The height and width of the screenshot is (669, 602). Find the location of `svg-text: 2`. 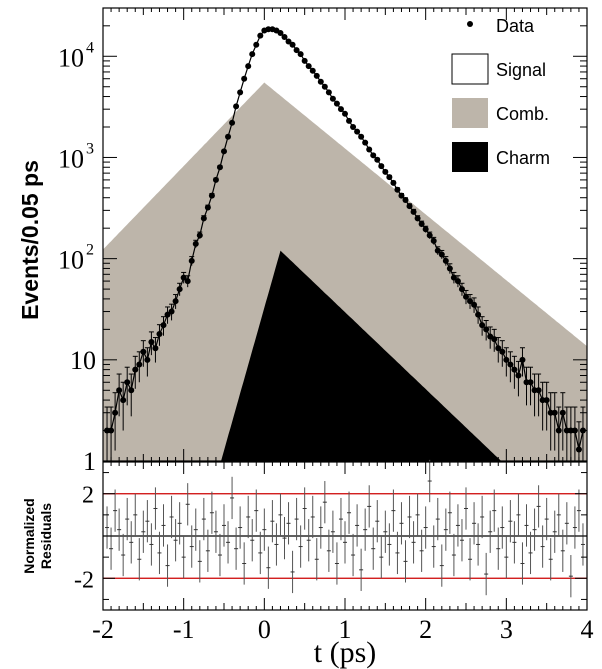

svg-text: 2 is located at coordinates (90, 250).